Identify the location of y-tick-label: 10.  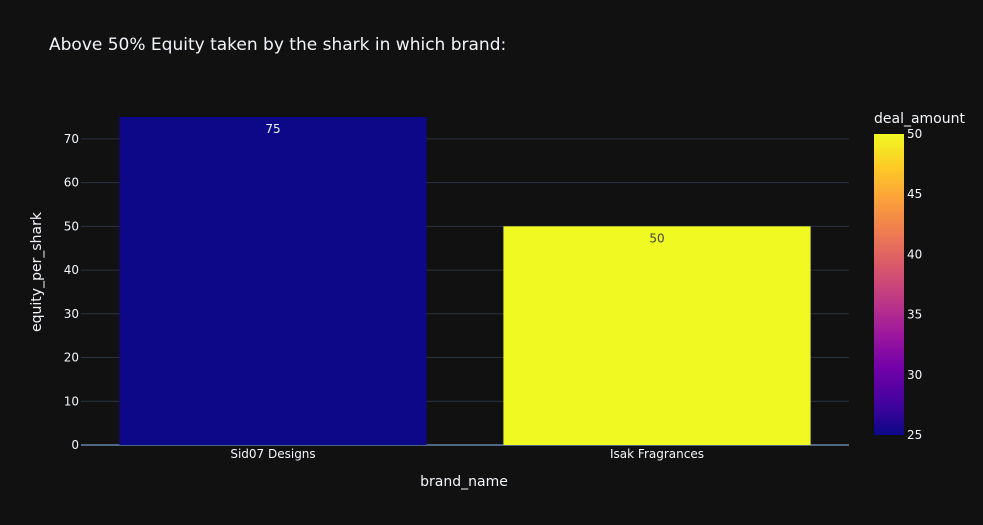
(71, 401).